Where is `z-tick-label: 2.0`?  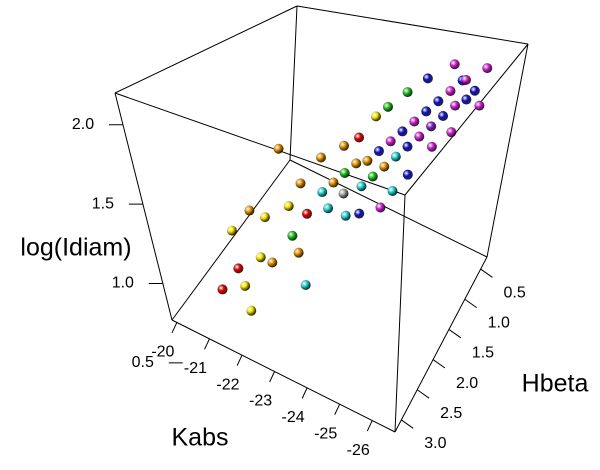
z-tick-label: 2.0 is located at coordinates (83, 124).